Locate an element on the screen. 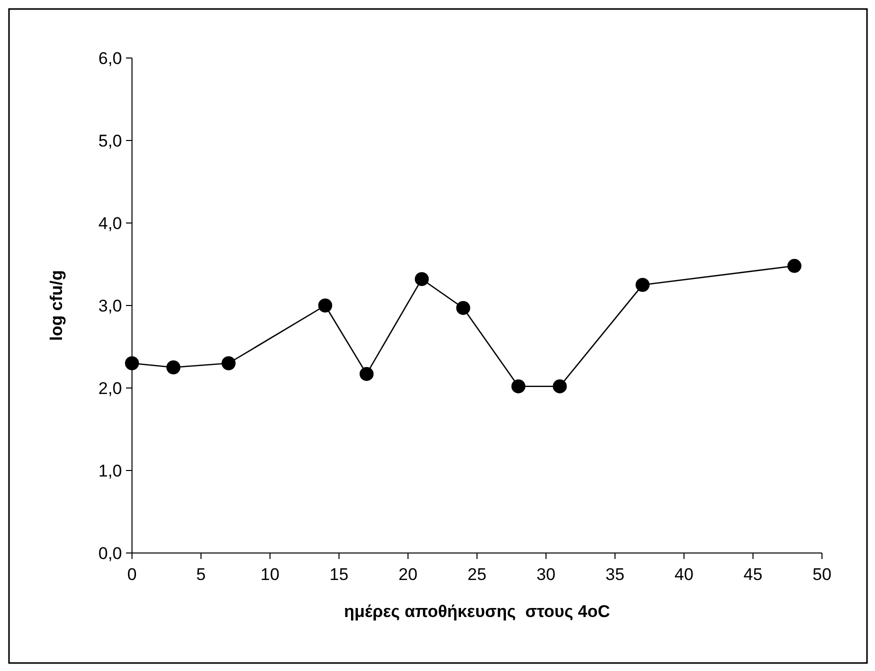 This screenshot has height=671, width=875. y-tick-label: 6,0 is located at coordinates (110, 58).